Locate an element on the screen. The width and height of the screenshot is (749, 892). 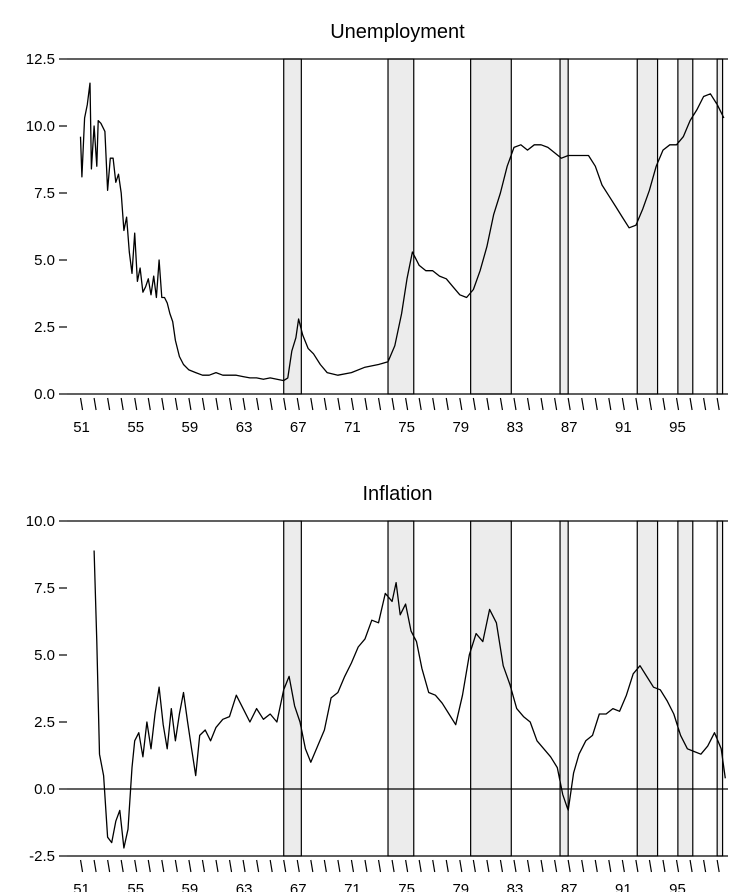
y-tick-label: 7.5 is located at coordinates (44, 193).